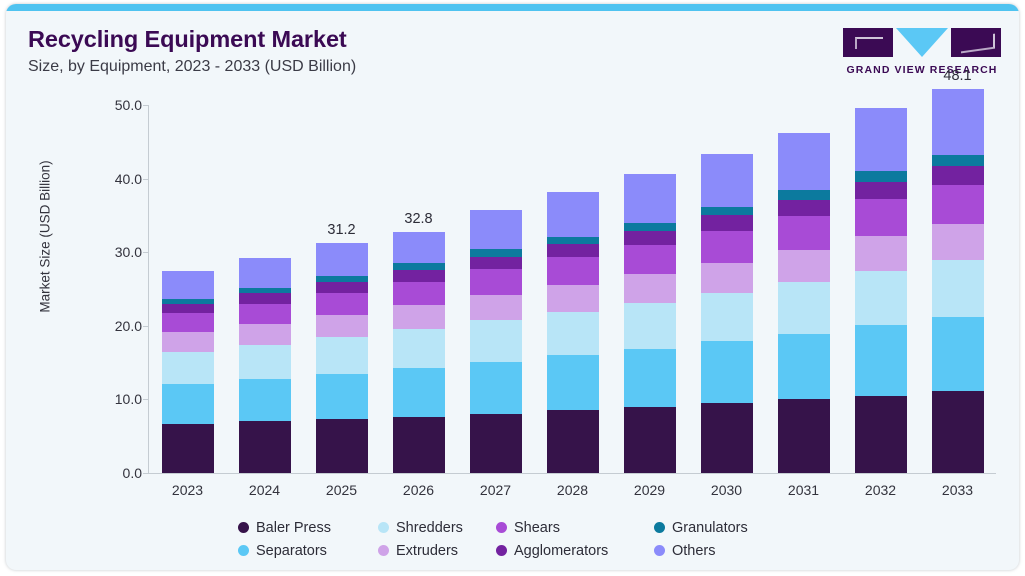 The width and height of the screenshot is (1025, 576). Describe the element at coordinates (724, 551) in the screenshot. I see `legend-item-others: Others` at that location.